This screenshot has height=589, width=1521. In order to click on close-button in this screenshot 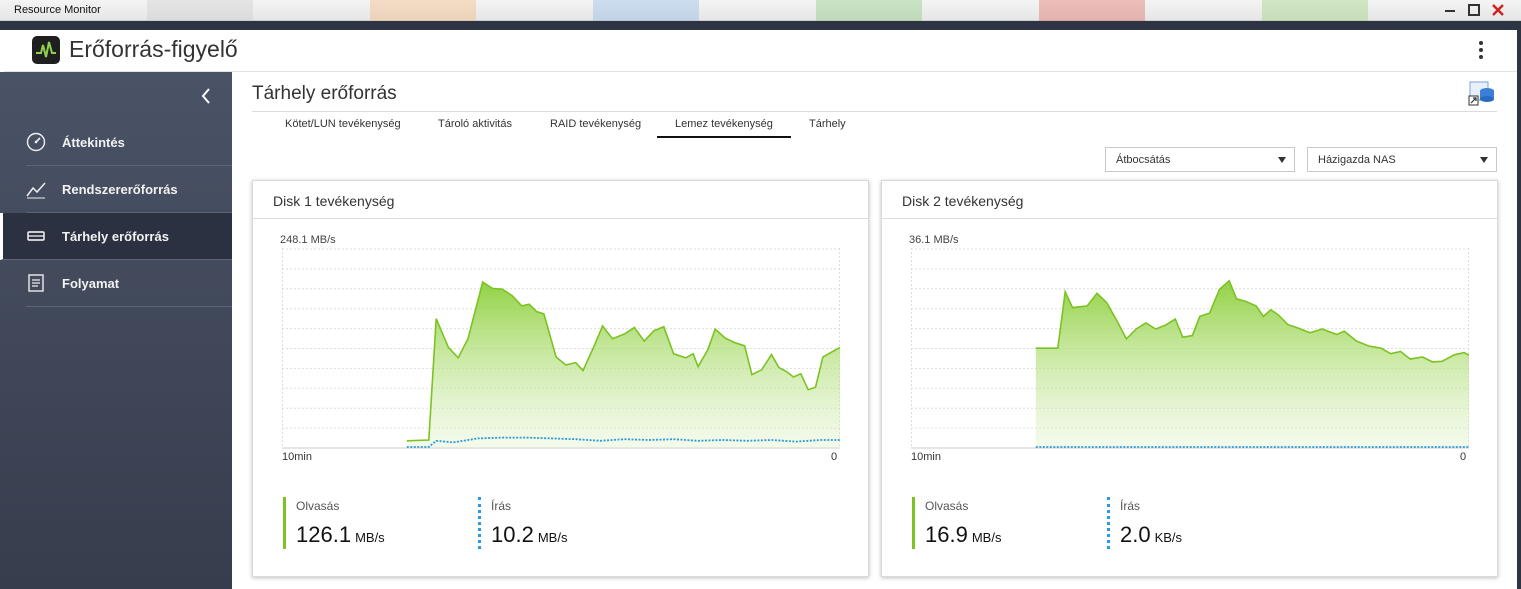, I will do `click(1498, 10)`.